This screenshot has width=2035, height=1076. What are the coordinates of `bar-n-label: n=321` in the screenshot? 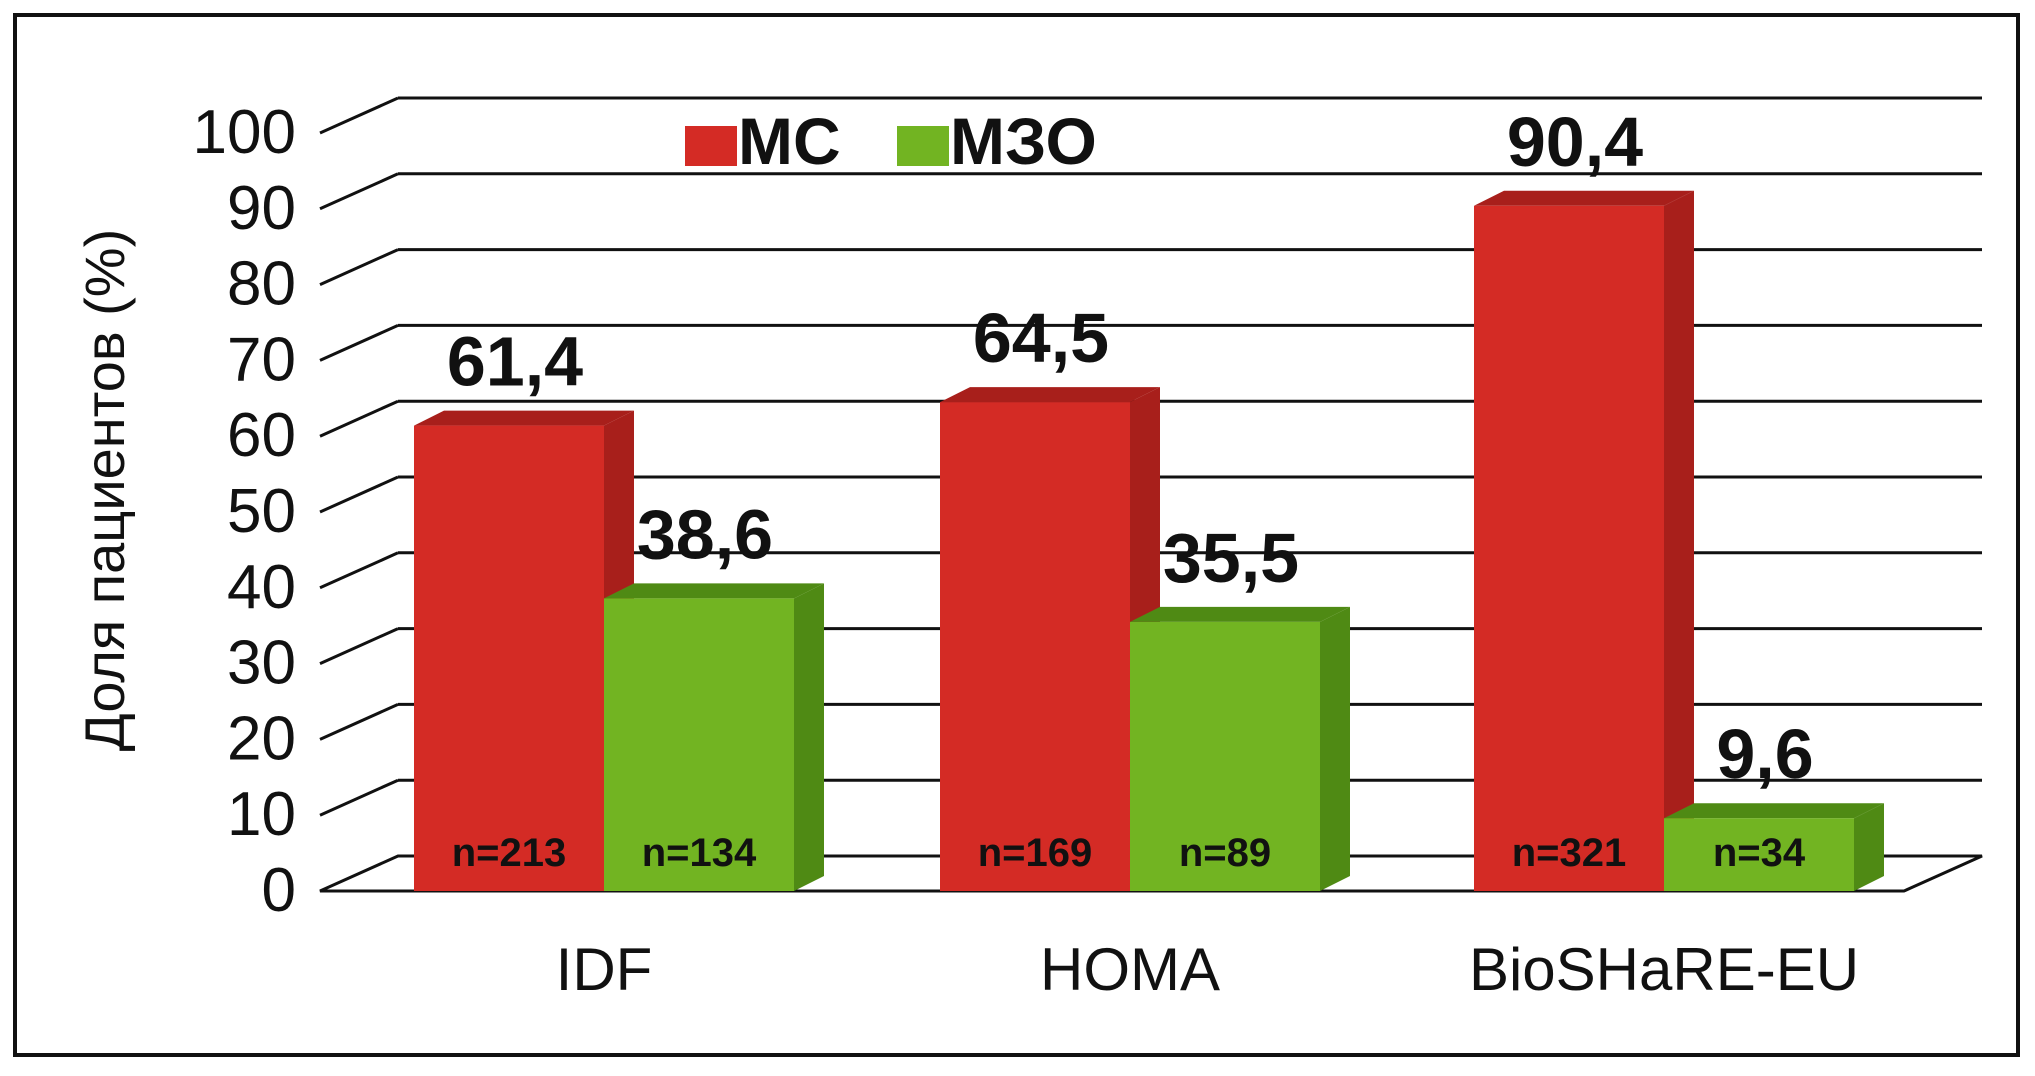 It's located at (1569, 853).